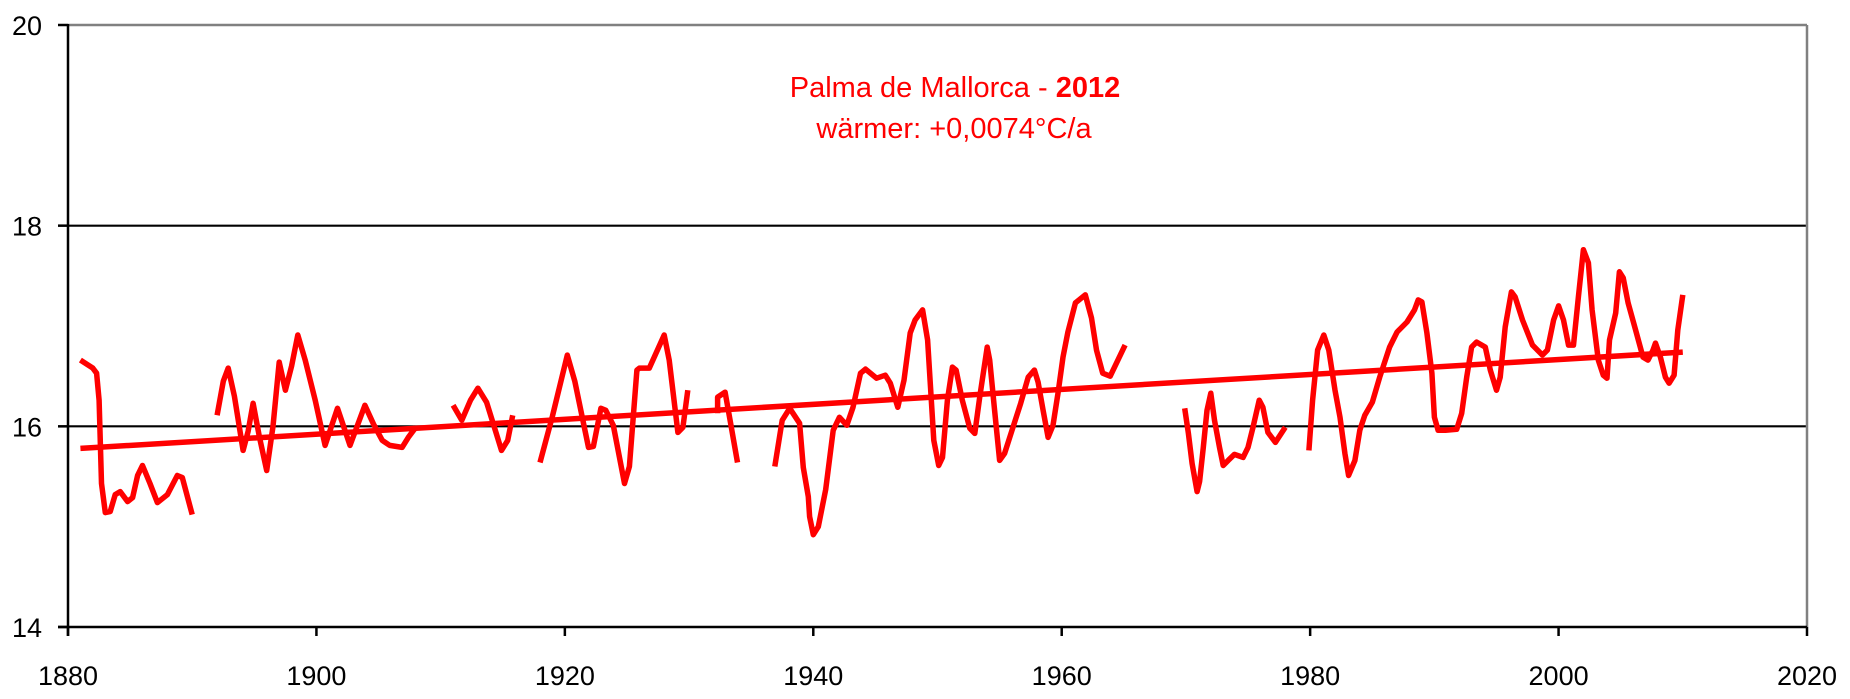  What do you see at coordinates (68, 676) in the screenshot?
I see `x-tick-label: 1880` at bounding box center [68, 676].